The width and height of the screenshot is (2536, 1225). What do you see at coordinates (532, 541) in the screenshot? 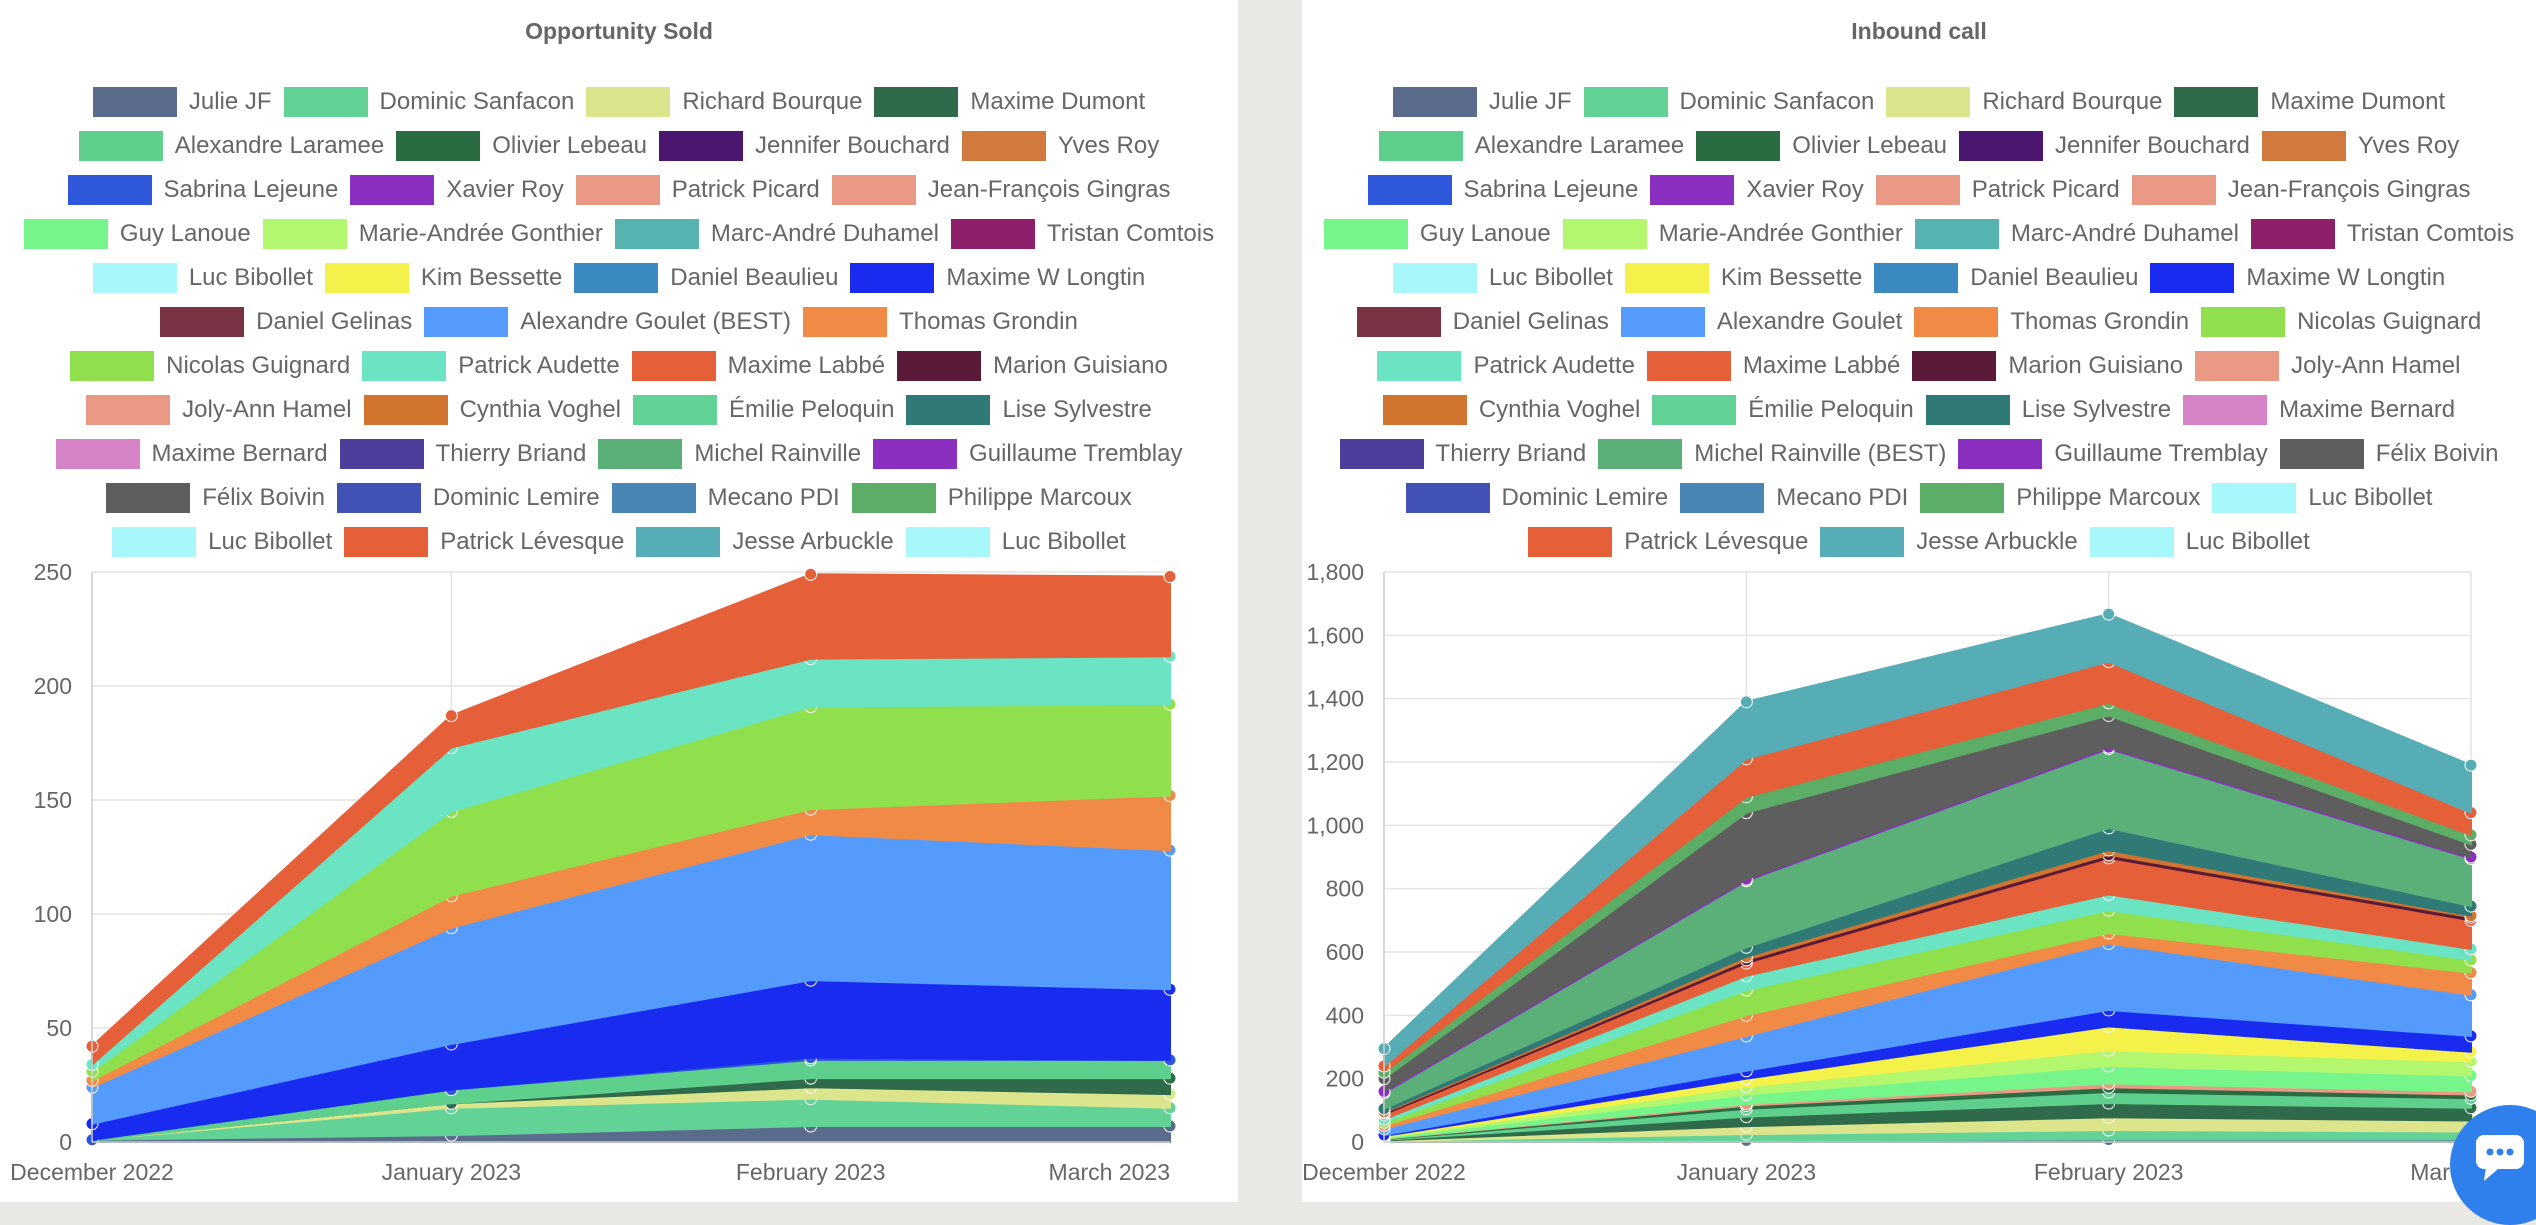
I see `legend-label: Patrick Lévesque` at bounding box center [532, 541].